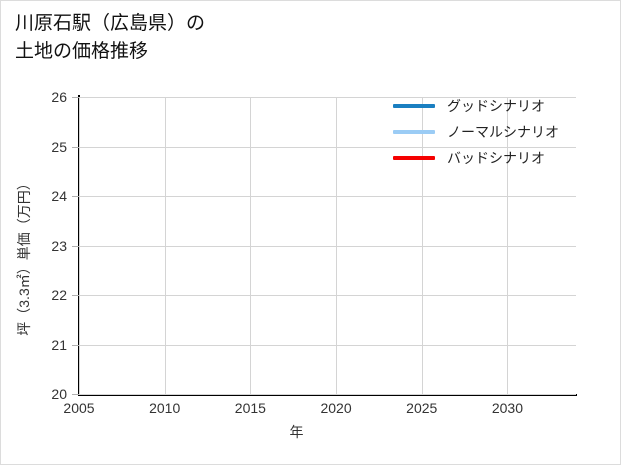  What do you see at coordinates (45, 233) in the screenshot?
I see `y-axis-tick-labels: 20 21 22 23 24 25 26` at bounding box center [45, 233].